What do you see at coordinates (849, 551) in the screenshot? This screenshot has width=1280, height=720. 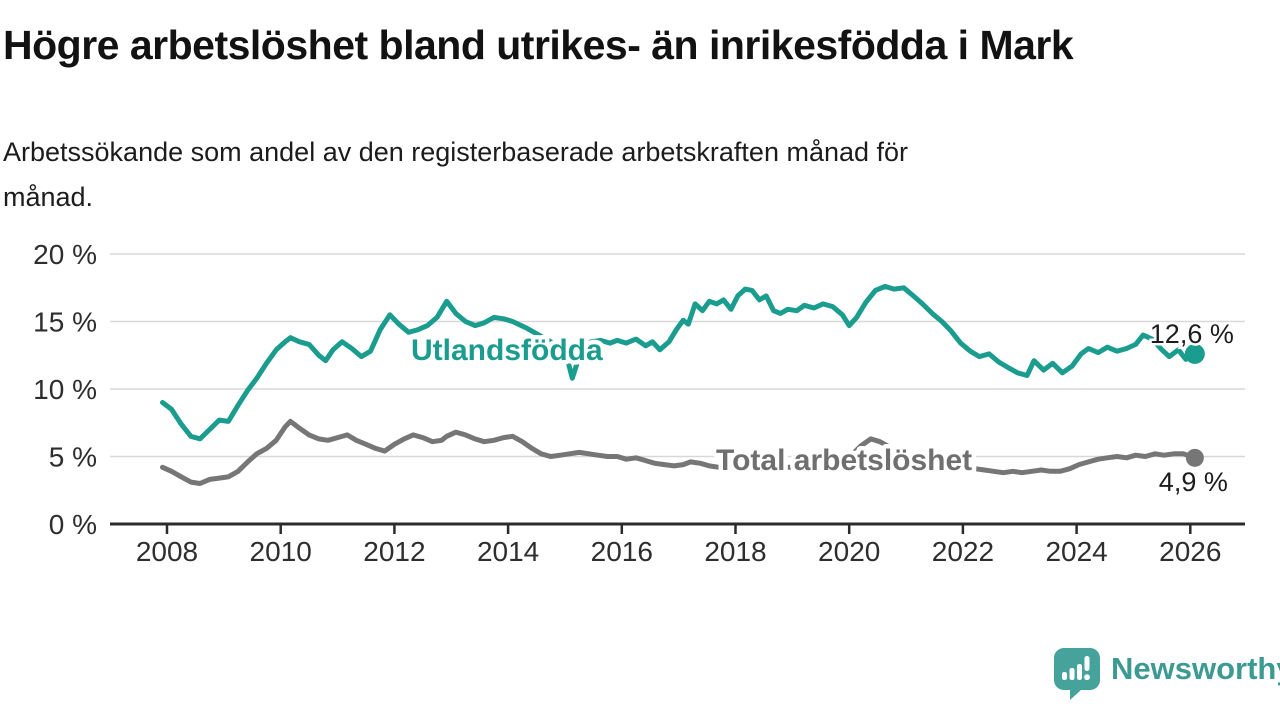 I see `x-axis-label-2020: 2020` at bounding box center [849, 551].